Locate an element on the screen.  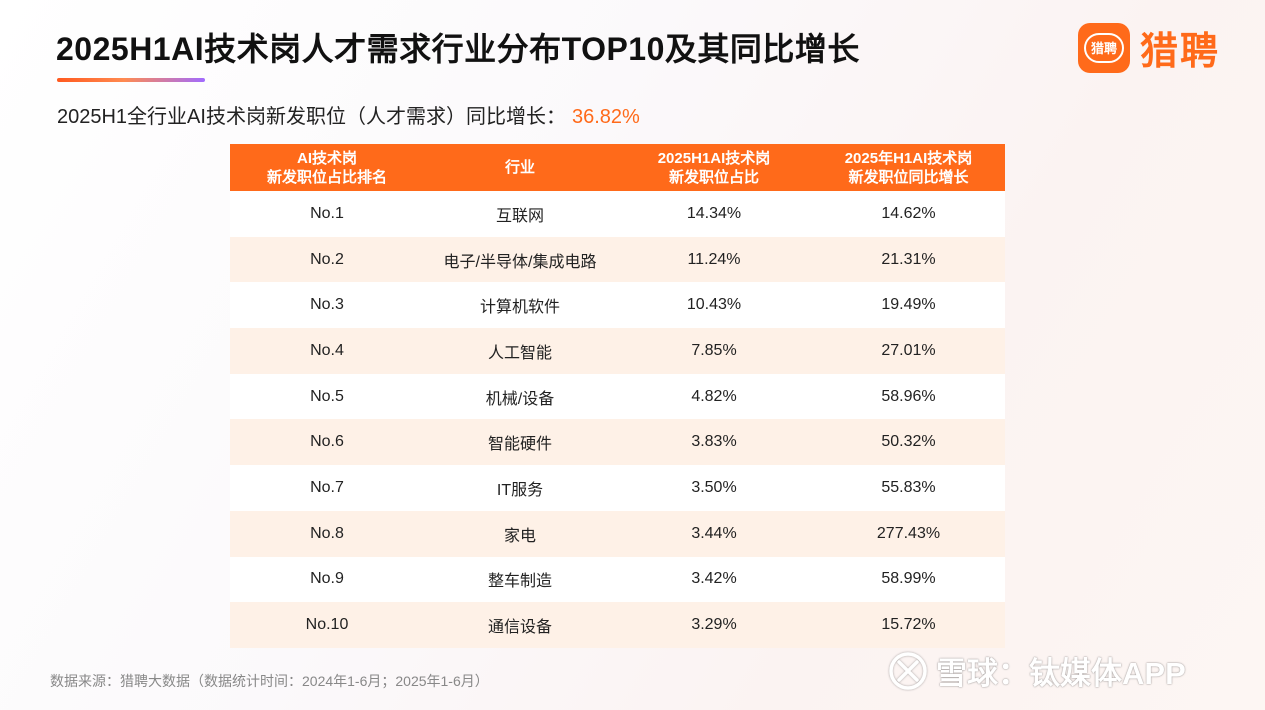
logo-badge-text: 猎聘 is located at coordinates (1104, 47).